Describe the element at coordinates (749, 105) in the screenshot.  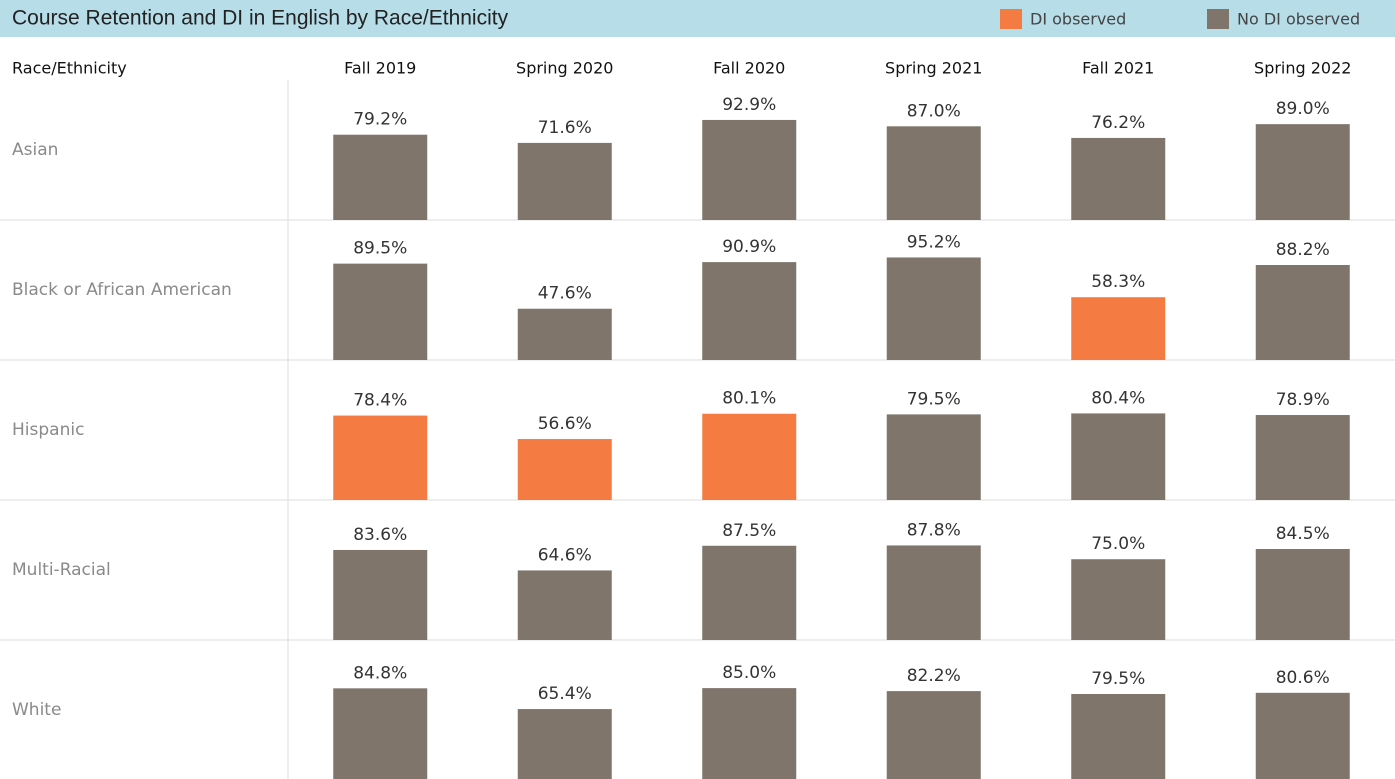
I see `value-label: 92.9%` at that location.